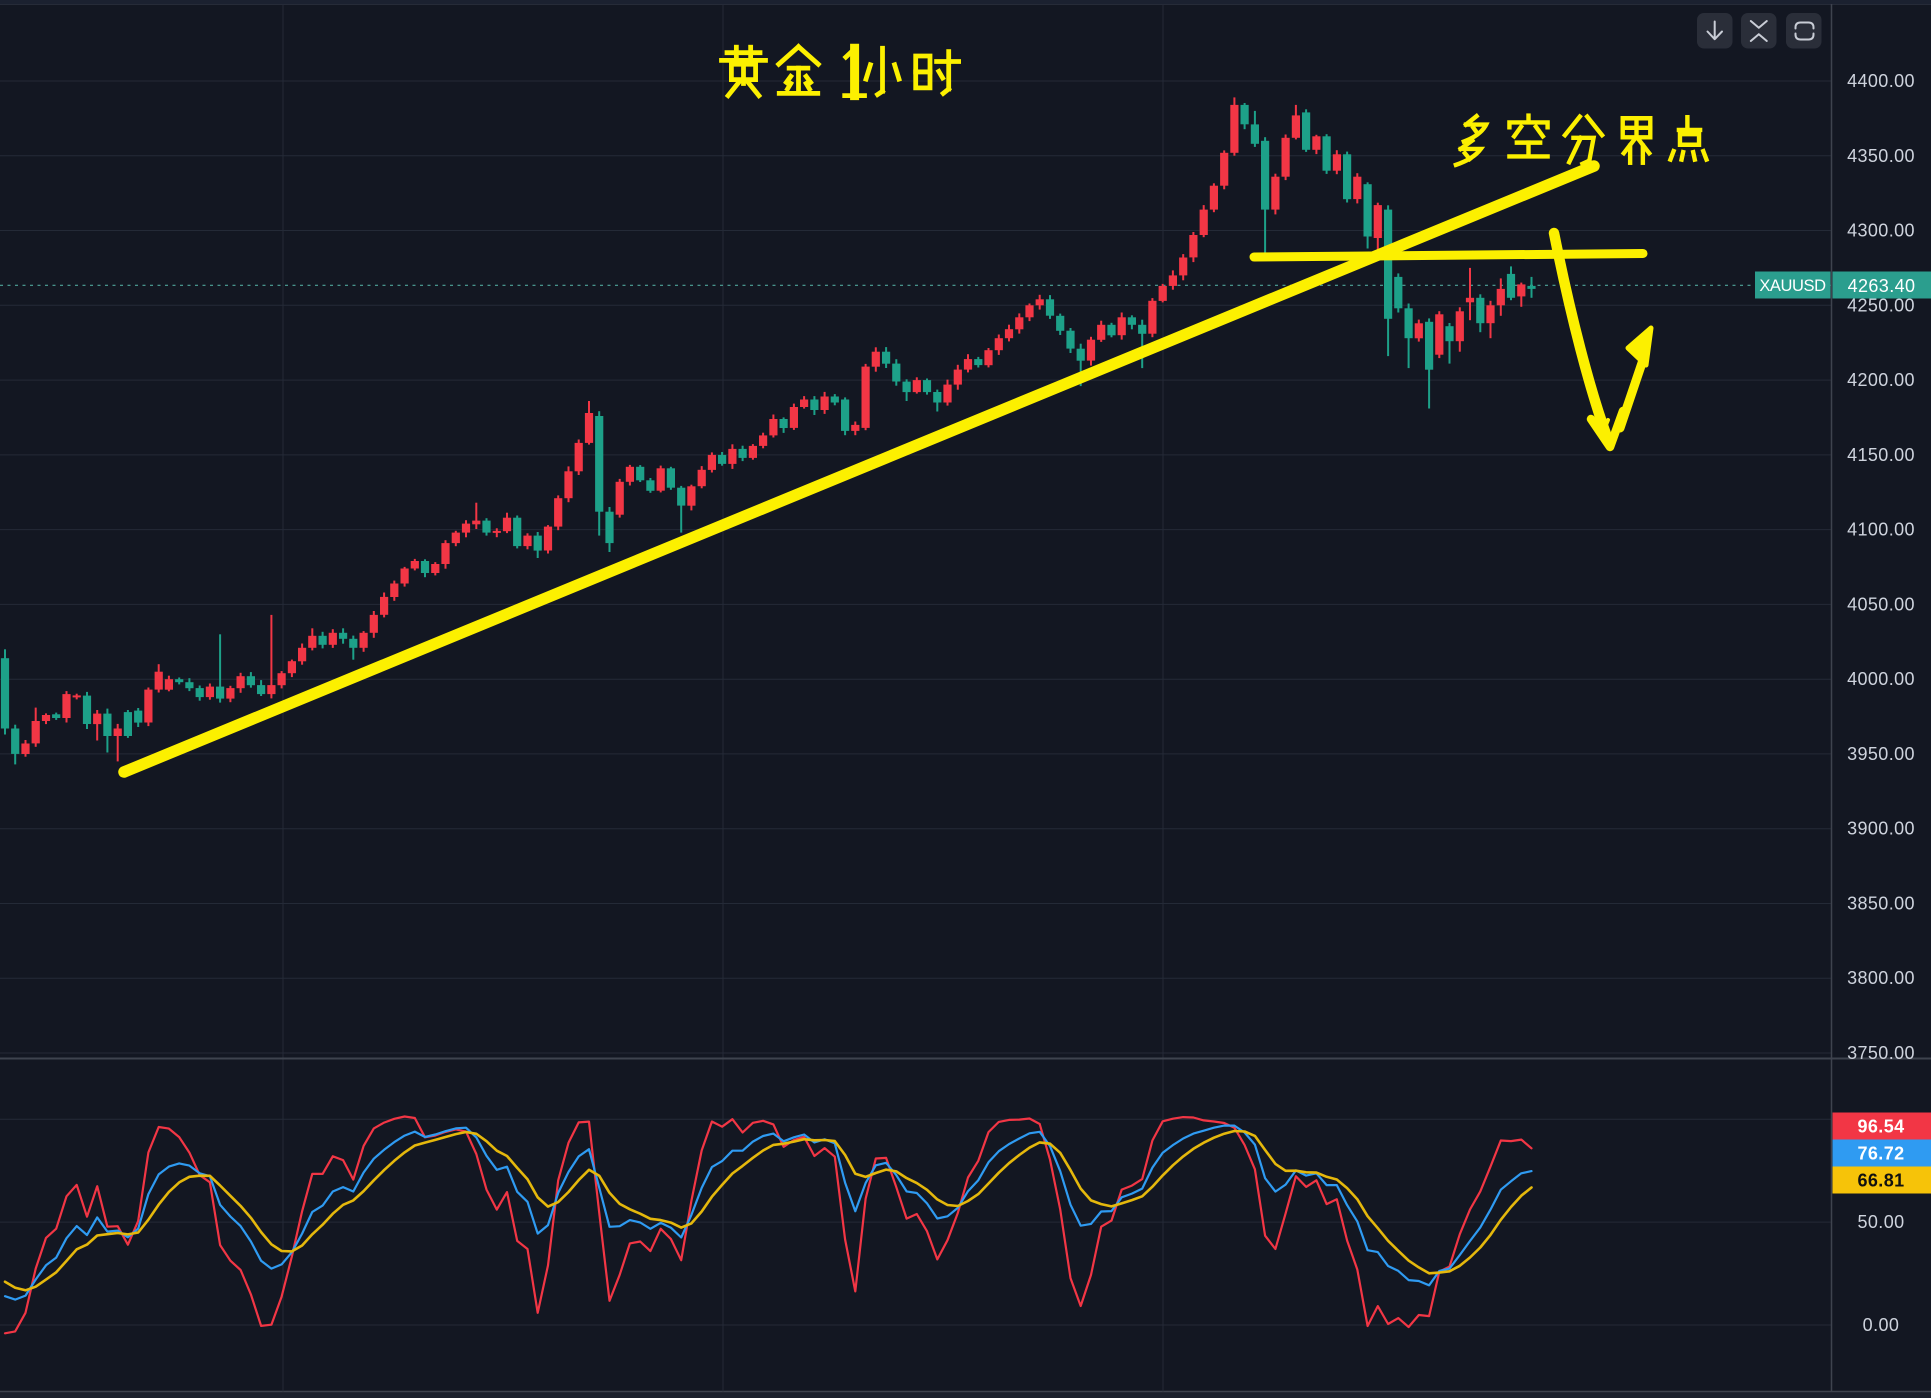 Image resolution: width=1931 pixels, height=1398 pixels. I want to click on svg-text: XAUUSD, so click(1792, 286).